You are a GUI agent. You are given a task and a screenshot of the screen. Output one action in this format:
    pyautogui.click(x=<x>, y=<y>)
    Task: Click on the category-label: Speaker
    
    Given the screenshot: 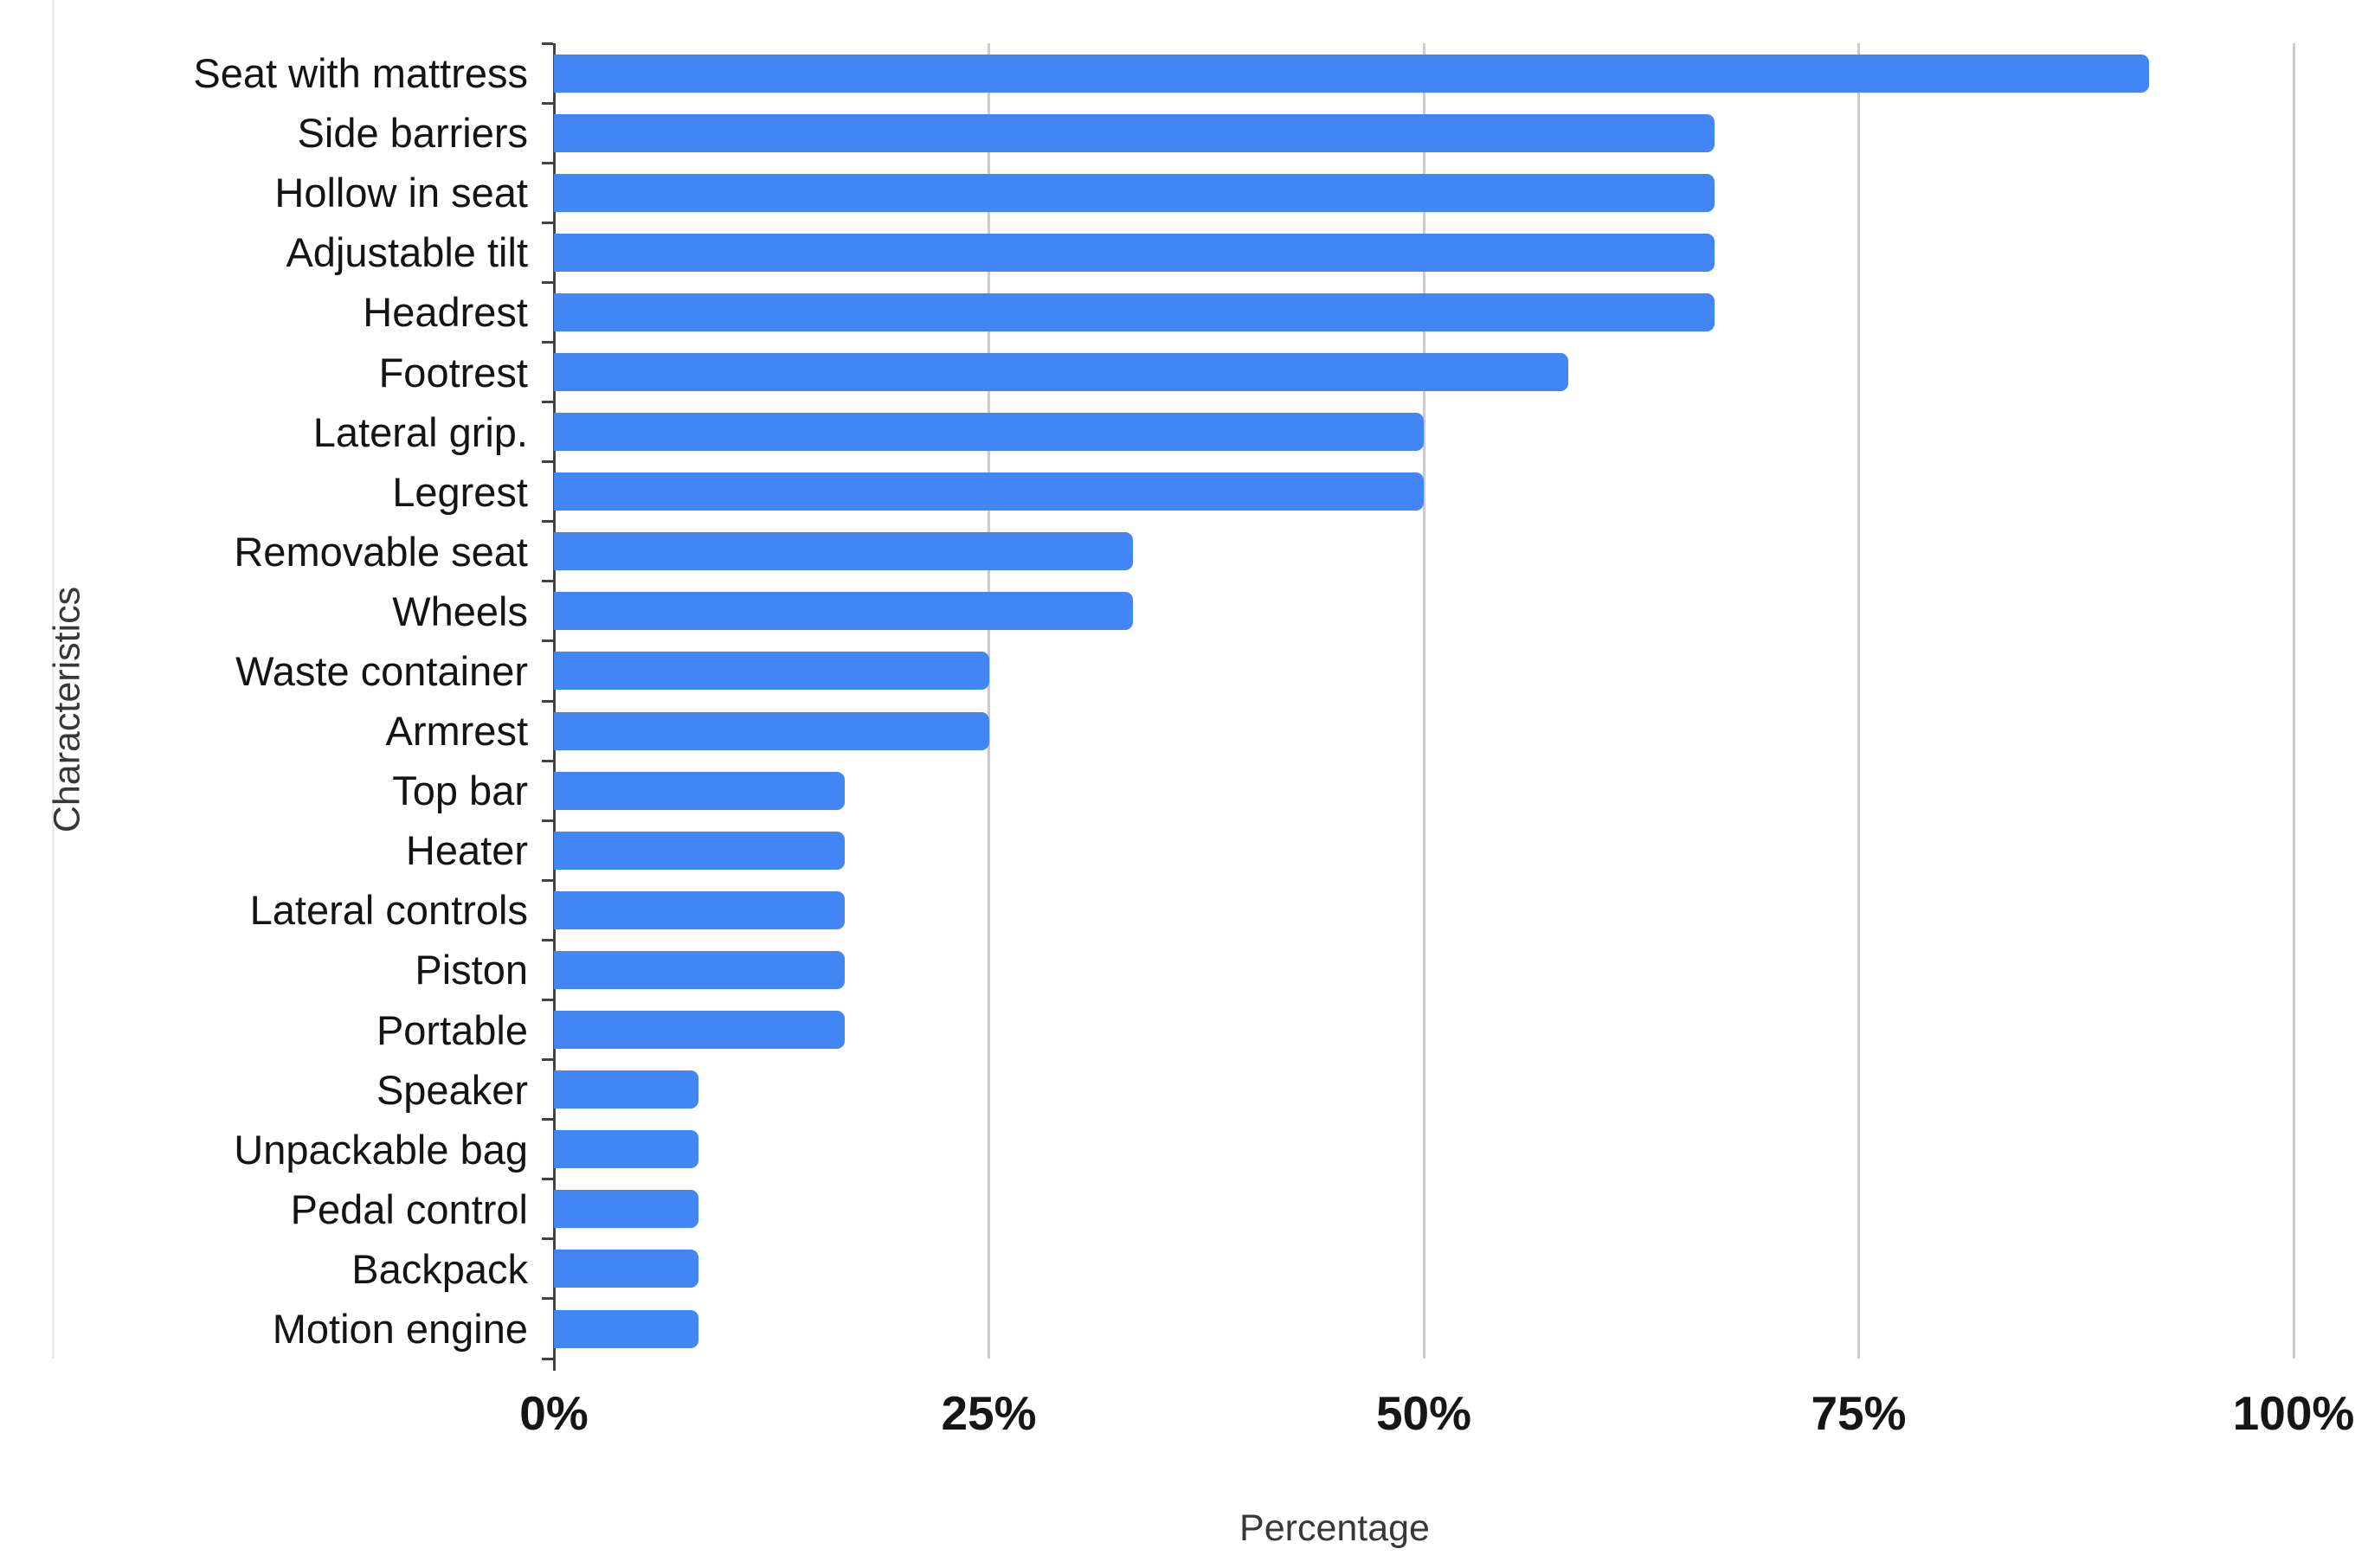 What is the action you would take?
    pyautogui.click(x=452, y=1089)
    